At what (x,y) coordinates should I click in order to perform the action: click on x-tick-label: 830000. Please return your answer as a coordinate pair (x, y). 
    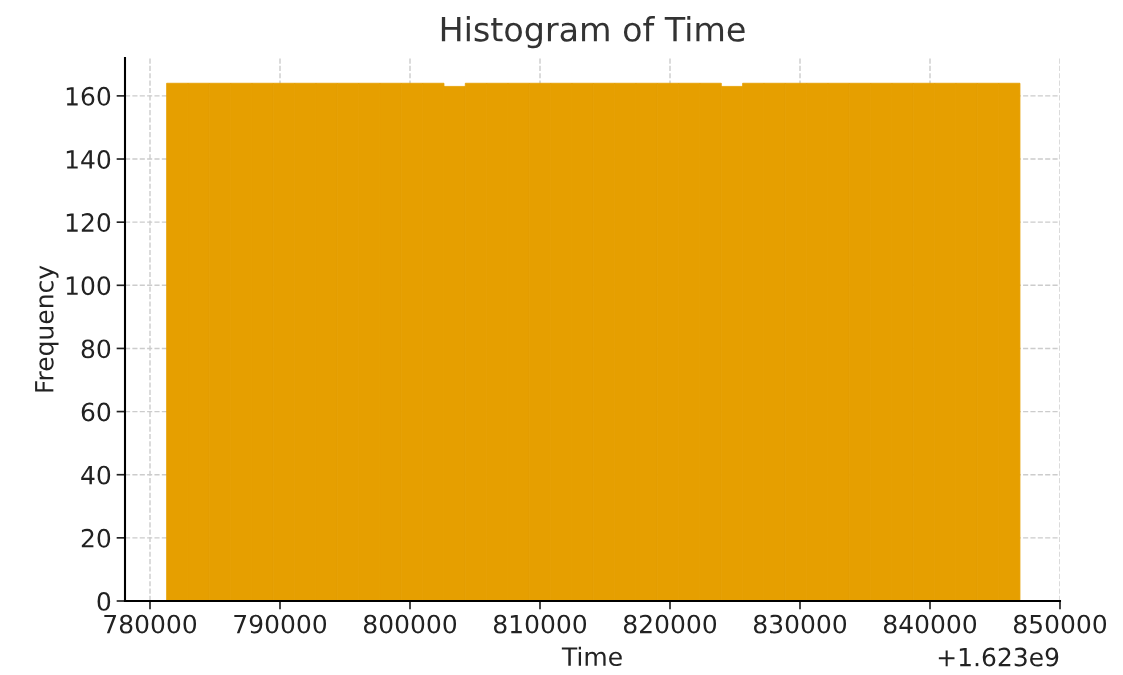
    Looking at the image, I should click on (800, 624).